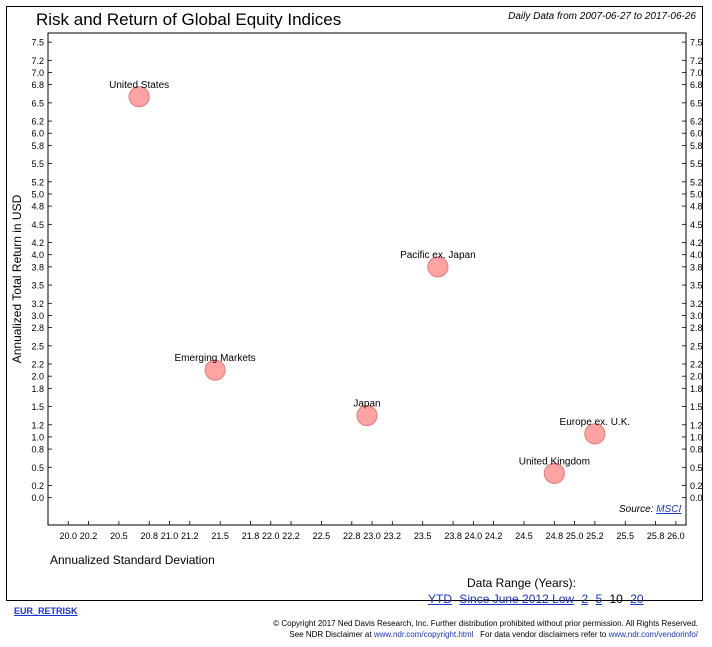  What do you see at coordinates (68, 536) in the screenshot?
I see `x-tick-label: 20.0` at bounding box center [68, 536].